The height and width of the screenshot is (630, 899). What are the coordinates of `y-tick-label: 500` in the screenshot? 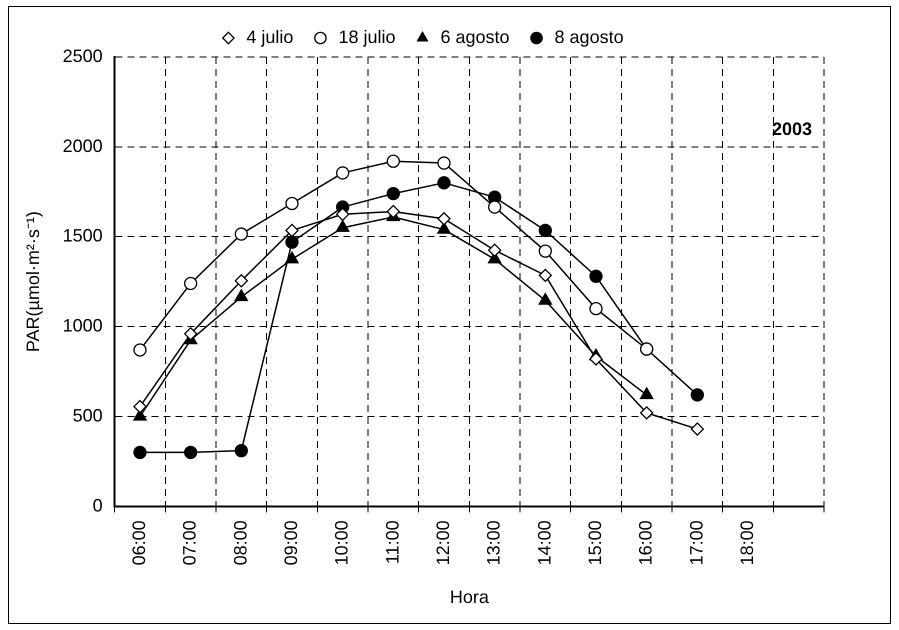 It's located at (87, 415).